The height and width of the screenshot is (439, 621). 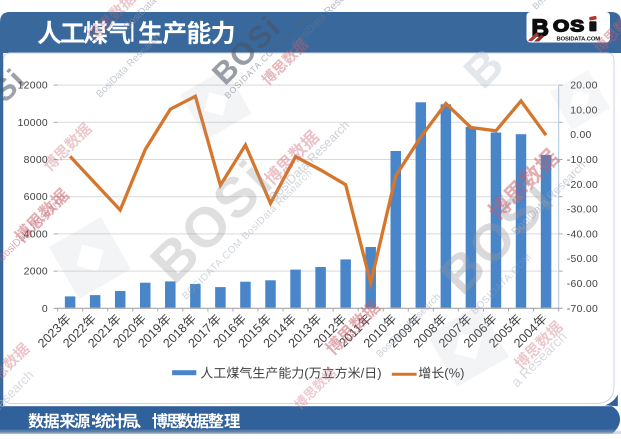 What do you see at coordinates (579, 39) in the screenshot?
I see `svg-text: BOSIDATA.COM` at bounding box center [579, 39].